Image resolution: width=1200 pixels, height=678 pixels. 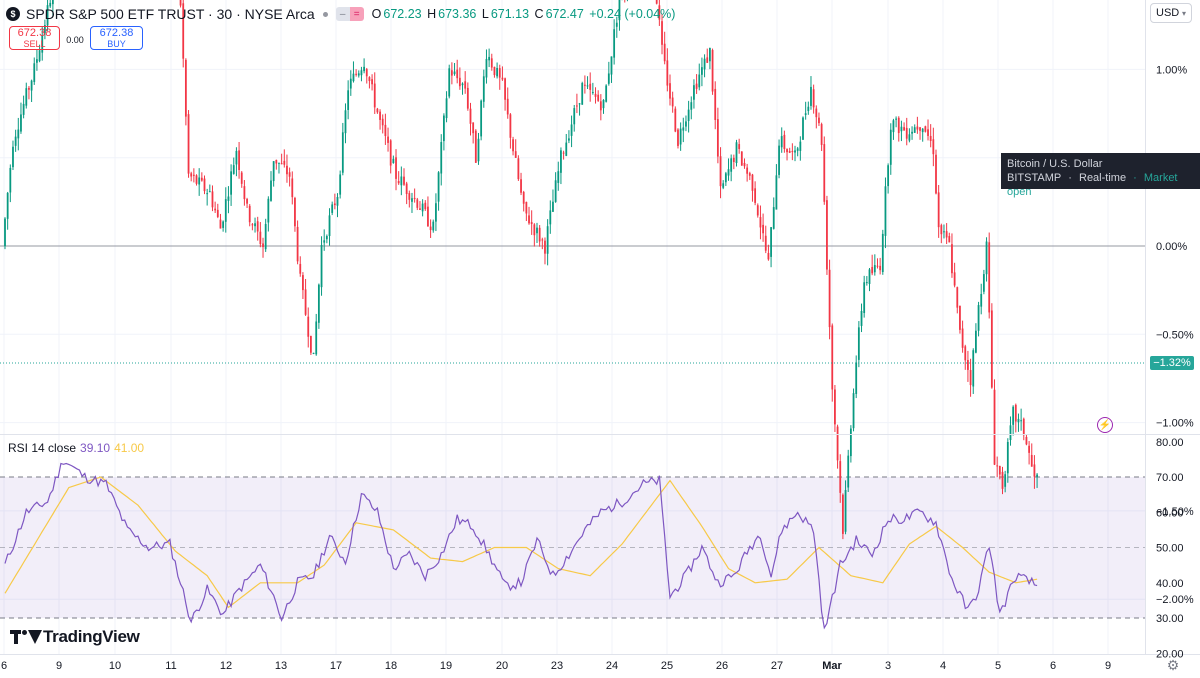 What do you see at coordinates (1171, 13) in the screenshot?
I see `currency-button: USD ▾` at bounding box center [1171, 13].